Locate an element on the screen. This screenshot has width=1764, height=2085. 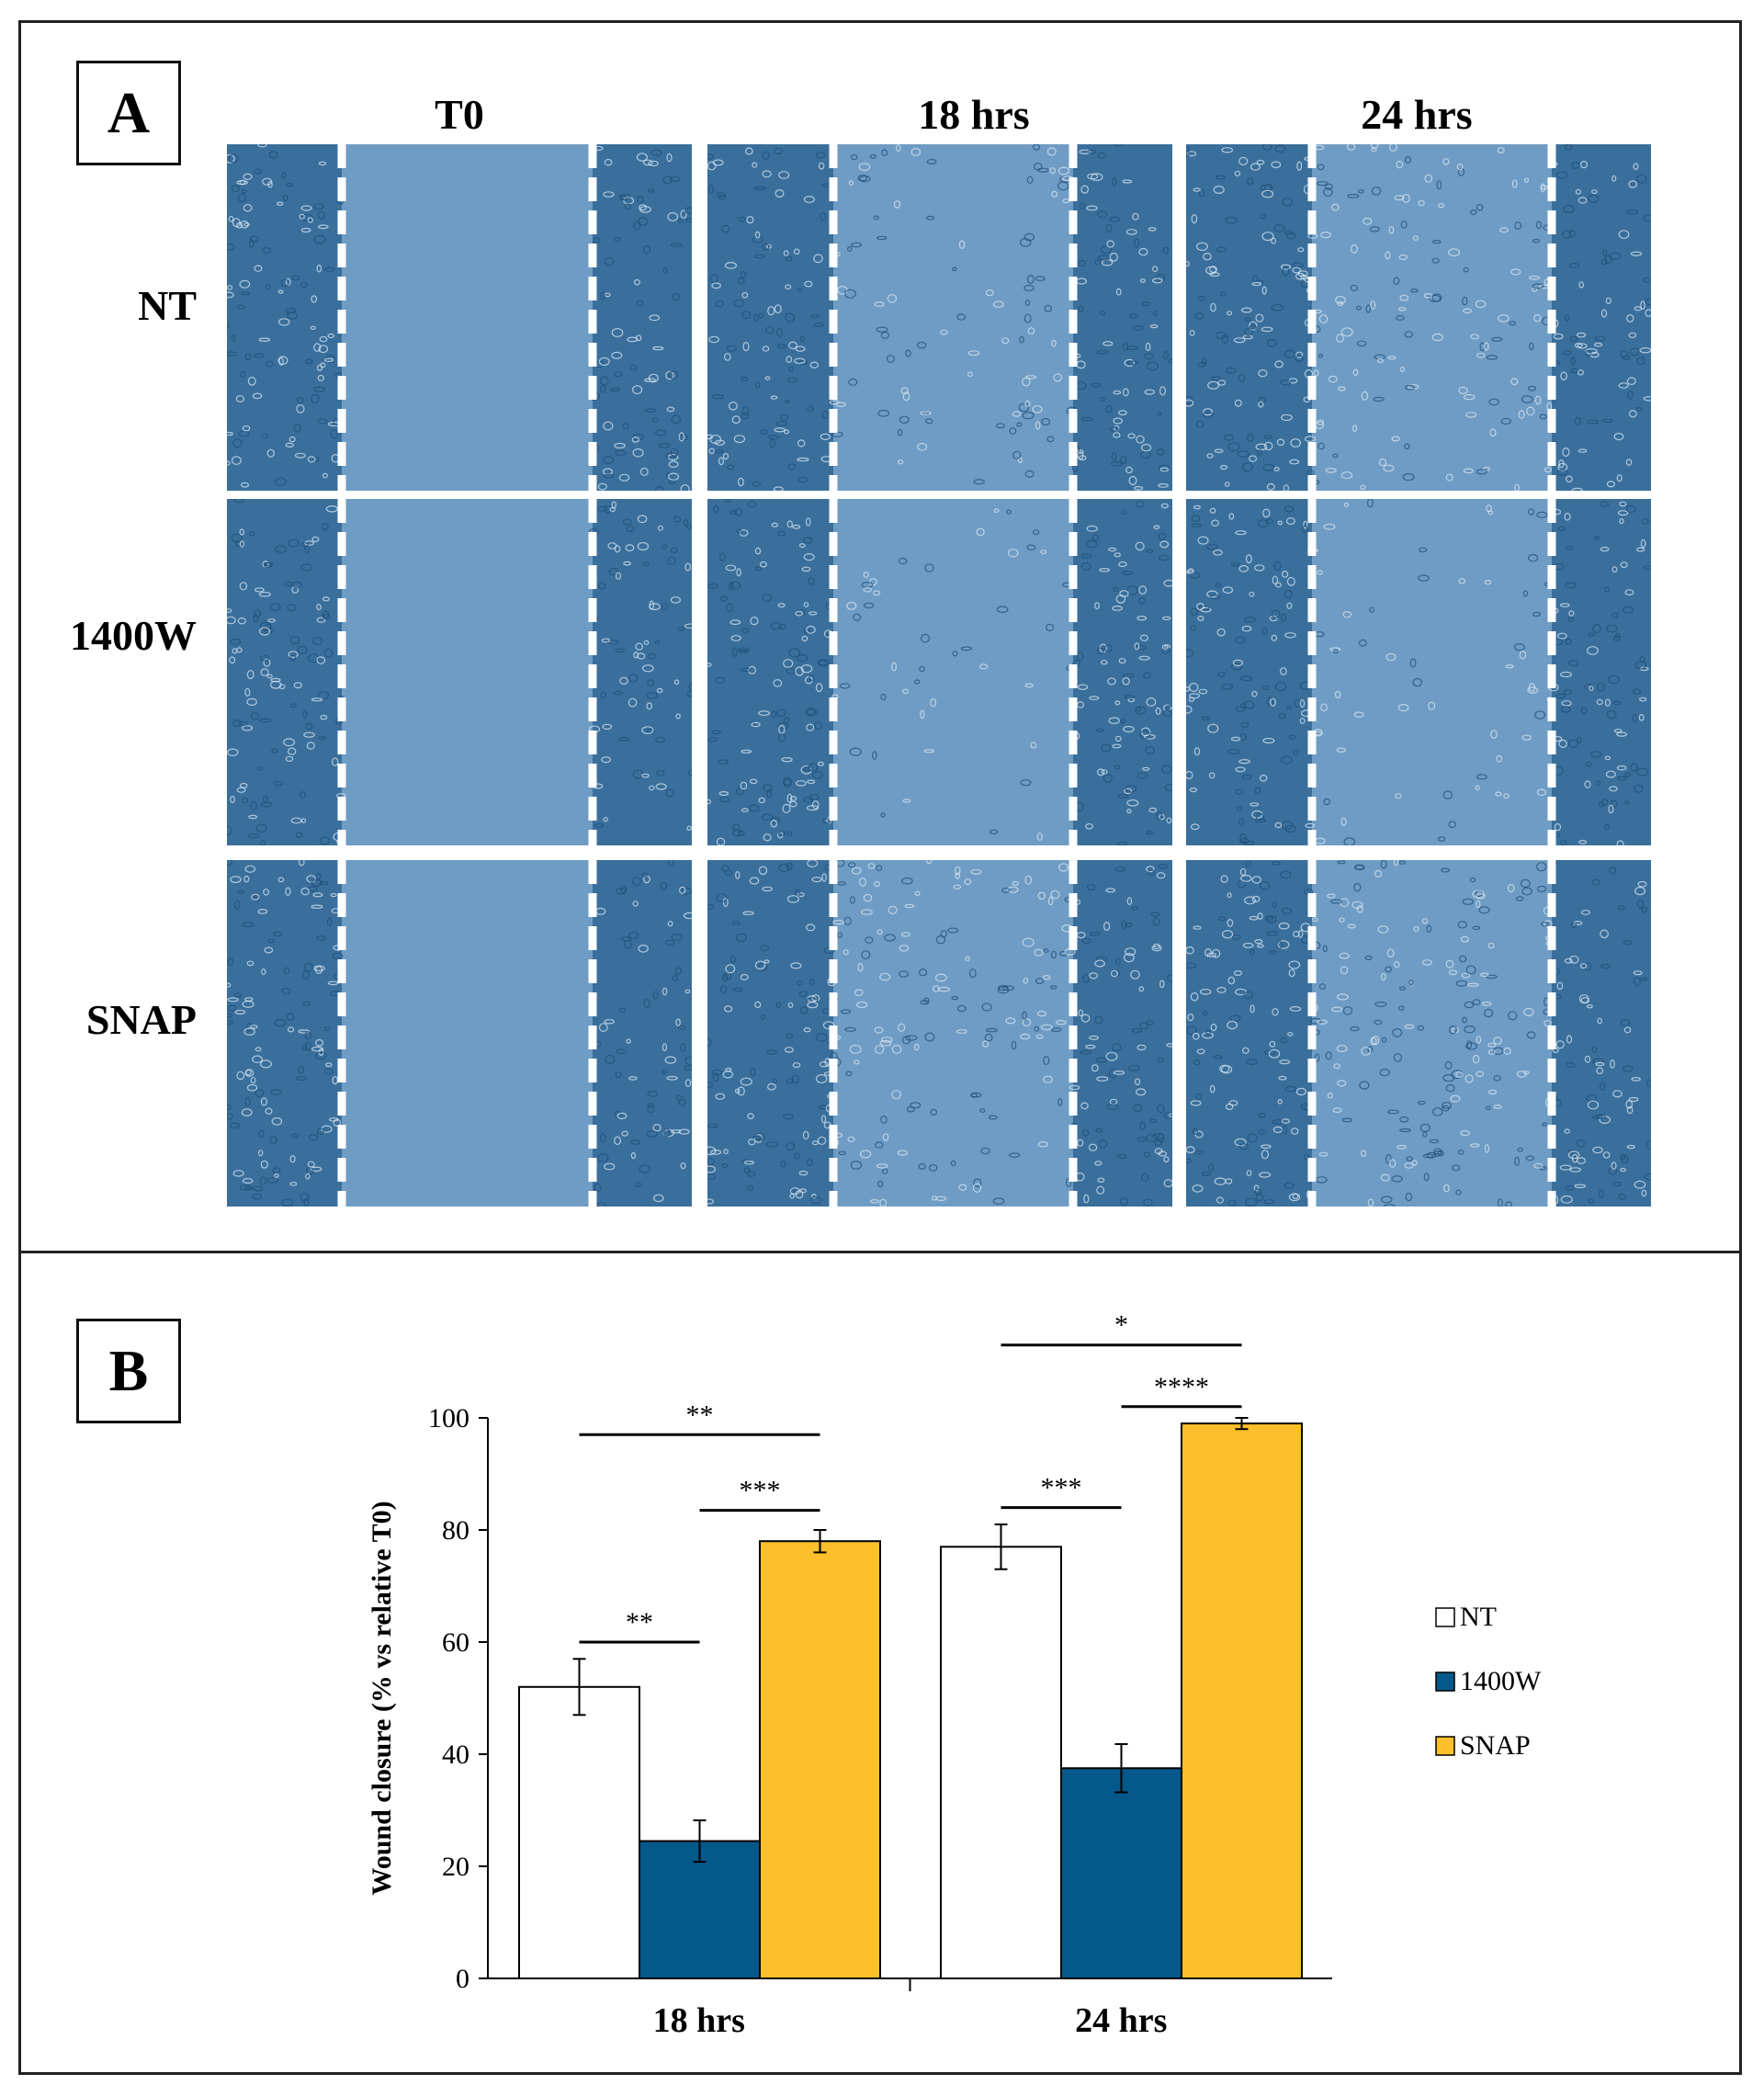
x-tick-label-24hrs: 24 hrs is located at coordinates (1121, 2021).